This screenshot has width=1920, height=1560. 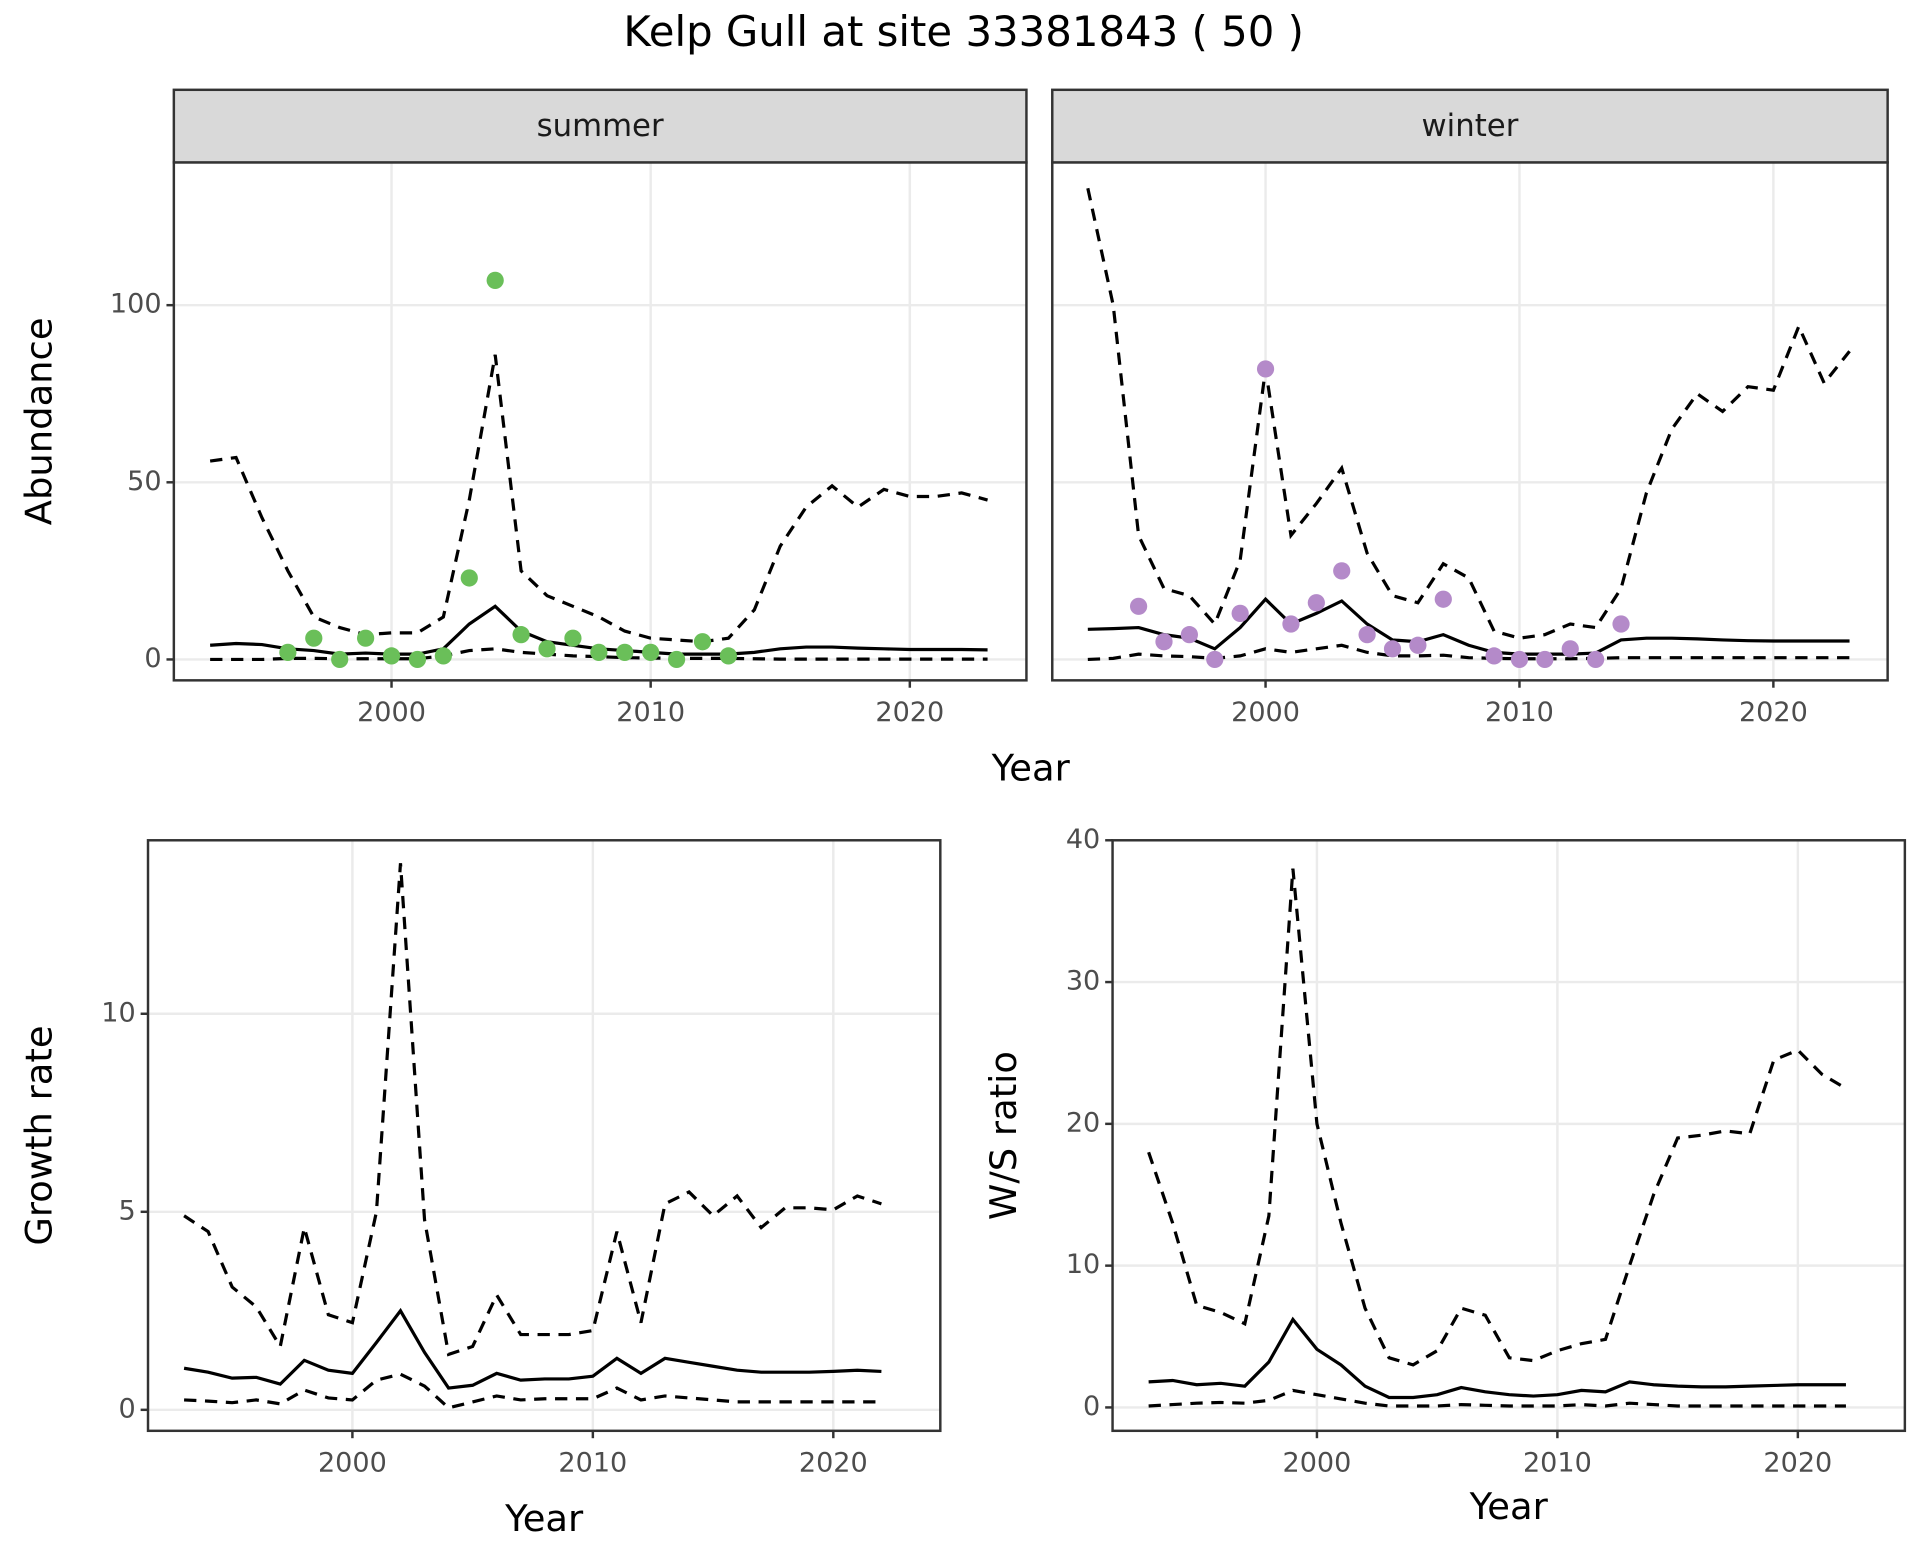 I want to click on y-tick-label: 30, so click(x=1083, y=981).